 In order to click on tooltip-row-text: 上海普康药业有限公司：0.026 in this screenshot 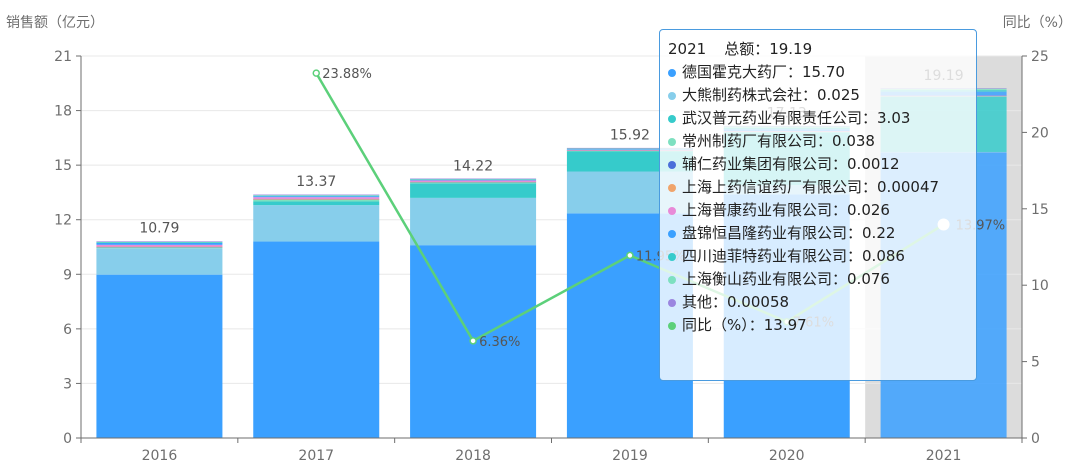, I will do `click(786, 210)`.